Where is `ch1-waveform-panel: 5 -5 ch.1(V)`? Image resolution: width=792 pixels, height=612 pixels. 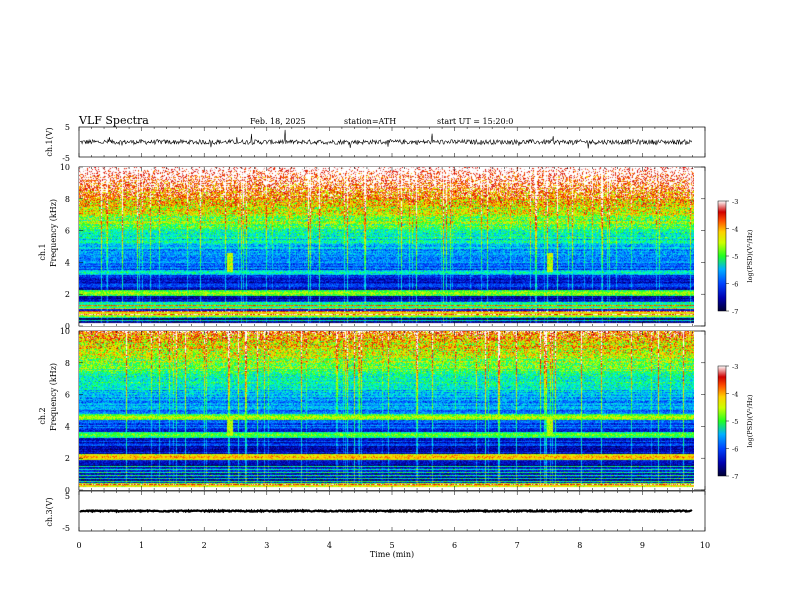 ch1-waveform-panel: 5 -5 ch.1(V) is located at coordinates (375, 143).